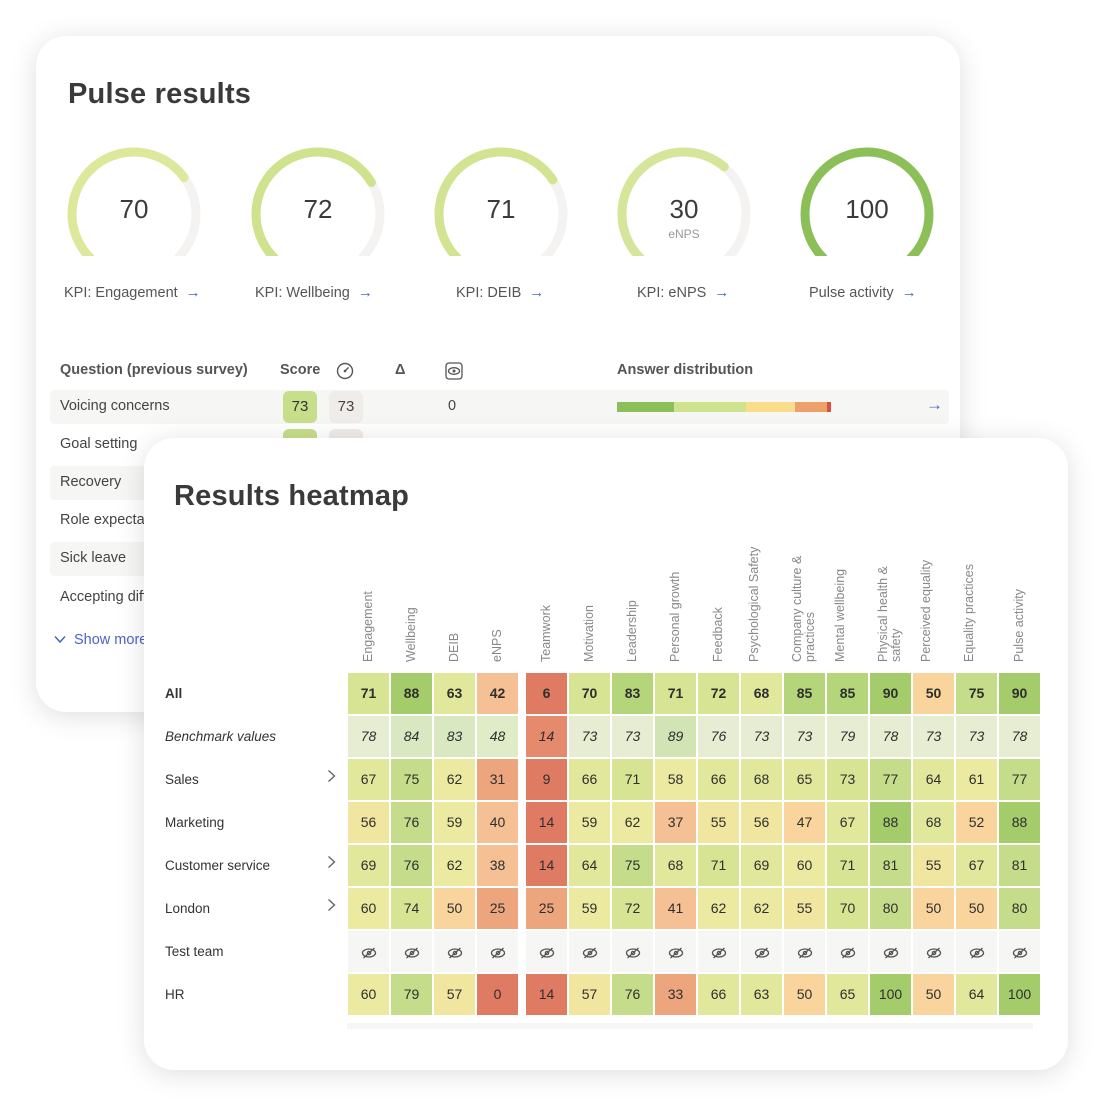 This screenshot has width=1104, height=1107. What do you see at coordinates (314, 292) in the screenshot?
I see `kpi-link-1: KPI: Wellbeing →` at bounding box center [314, 292].